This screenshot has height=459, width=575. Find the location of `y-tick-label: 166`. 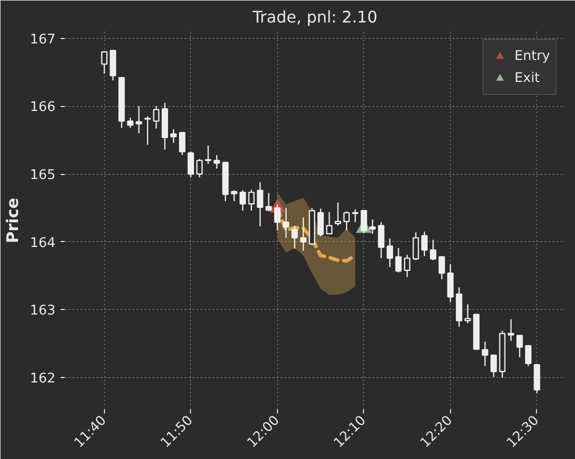

y-tick-label: 166 is located at coordinates (43, 108).